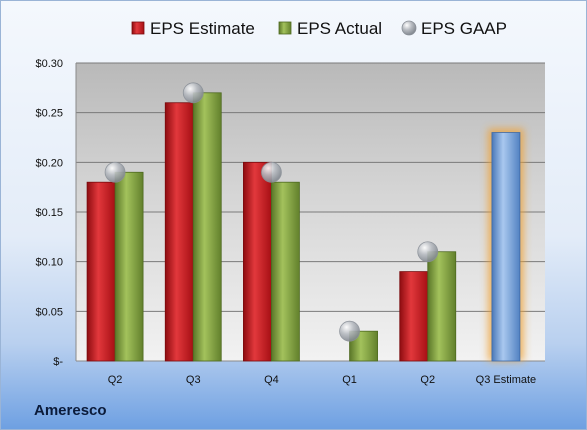 The width and height of the screenshot is (587, 430). Describe the element at coordinates (271, 380) in the screenshot. I see `x-tick-label: Q4` at that location.